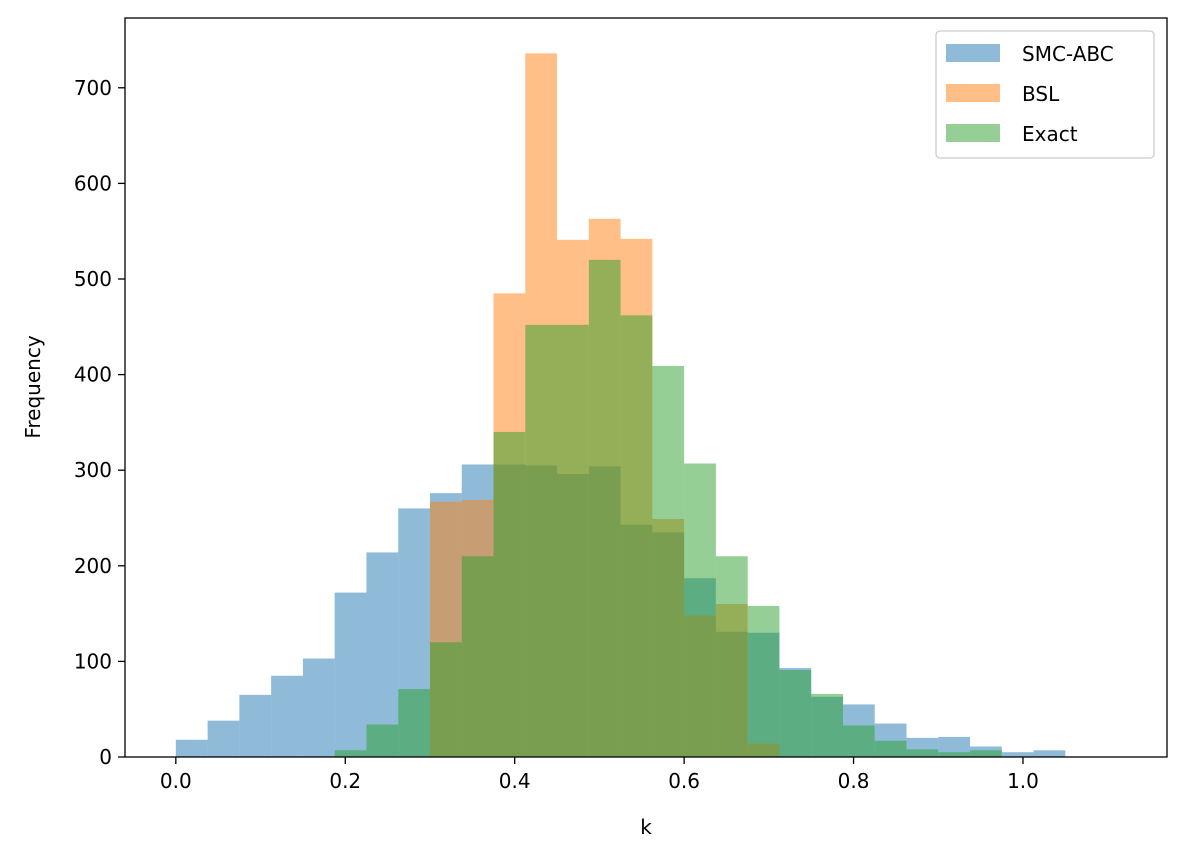  What do you see at coordinates (515, 781) in the screenshot?
I see `x-tick-label-2: 0.4` at bounding box center [515, 781].